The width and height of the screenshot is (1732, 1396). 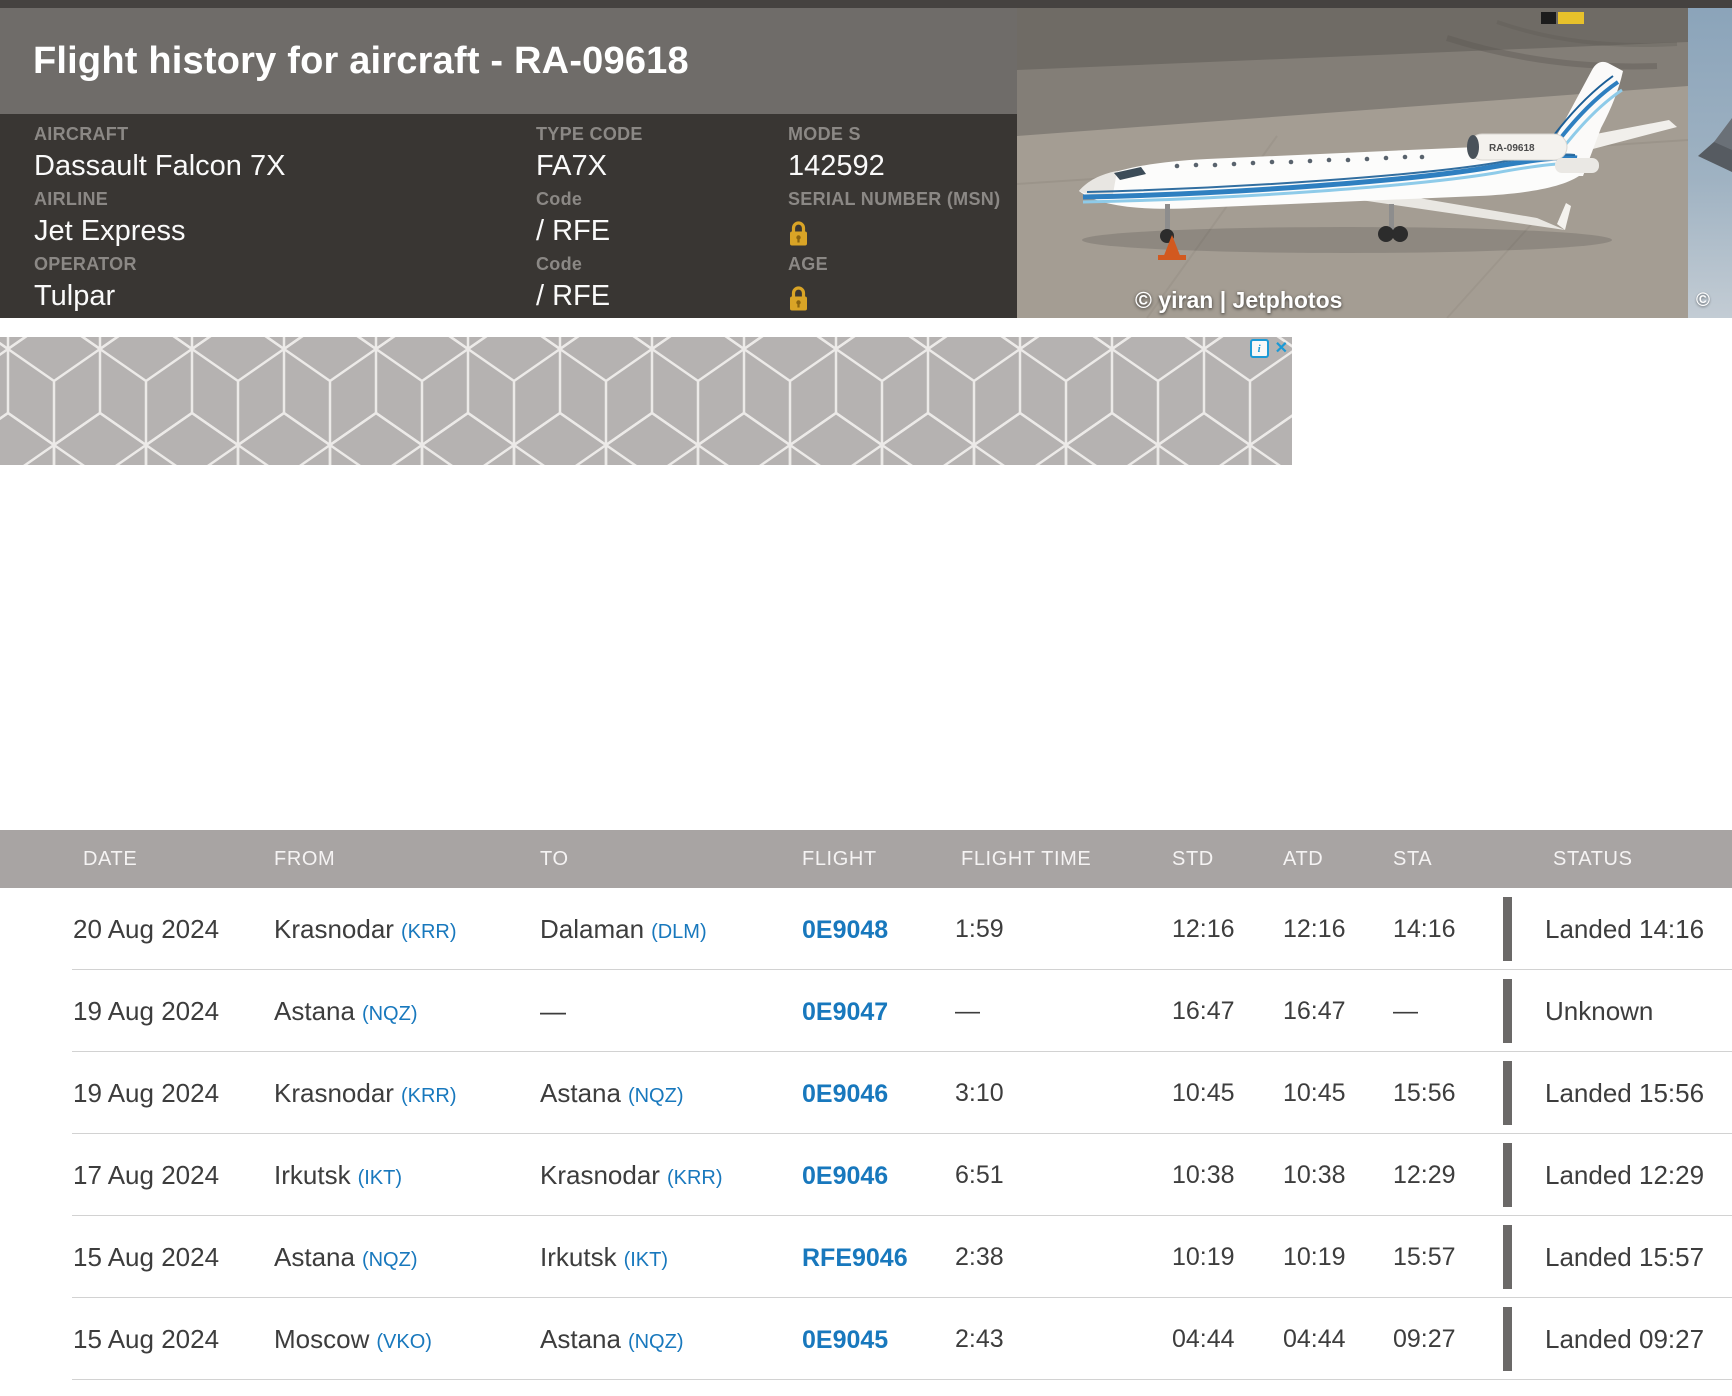 I want to click on status-text: Landed 15:57, so click(x=1625, y=1256).